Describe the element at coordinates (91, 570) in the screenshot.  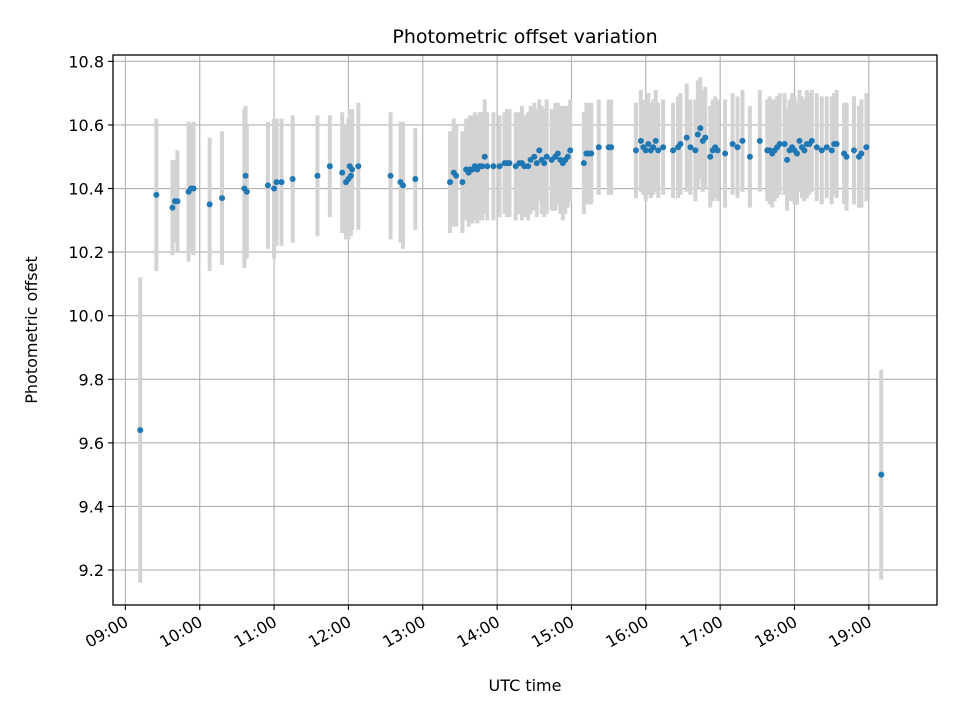
I see `y-tick-label: 9.2` at that location.